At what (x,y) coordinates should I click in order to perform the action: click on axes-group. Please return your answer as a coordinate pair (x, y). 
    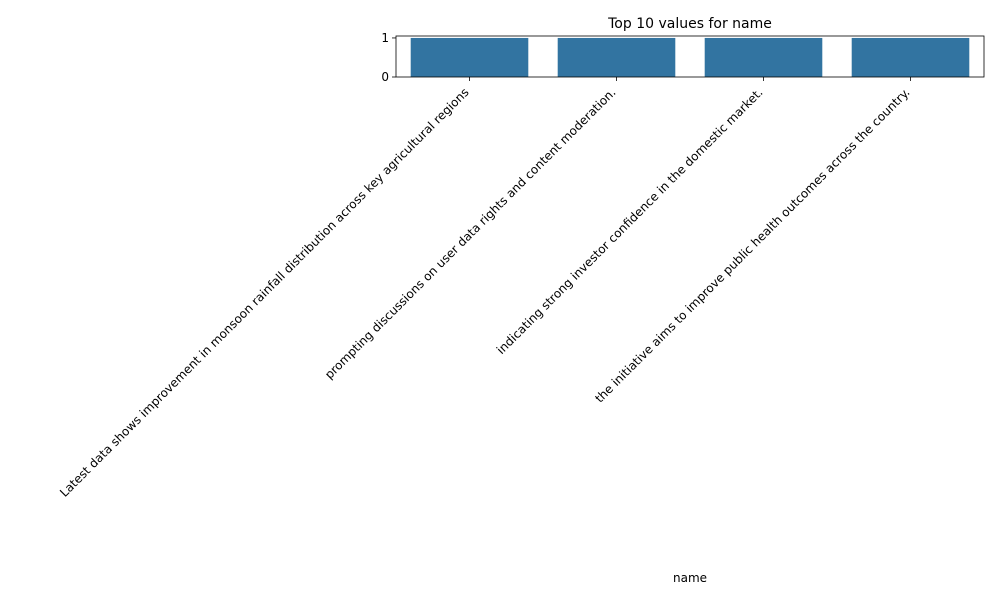
    Looking at the image, I should click on (688, 58).